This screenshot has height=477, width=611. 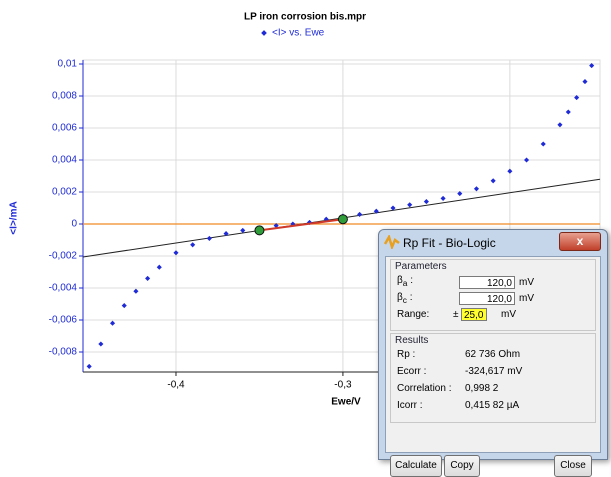 What do you see at coordinates (494, 371) in the screenshot?
I see `result-value: -324,617 mV` at bounding box center [494, 371].